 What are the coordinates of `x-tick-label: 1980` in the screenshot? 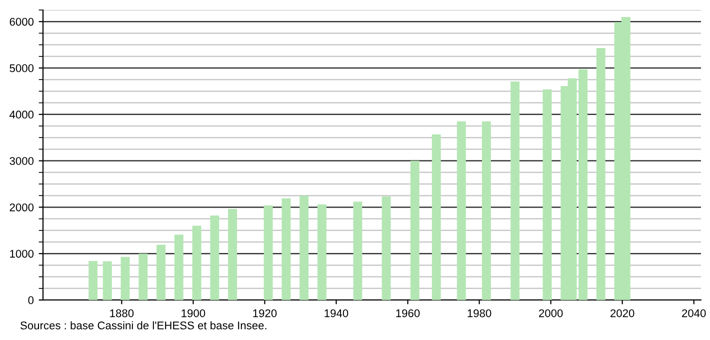 It's located at (480, 313).